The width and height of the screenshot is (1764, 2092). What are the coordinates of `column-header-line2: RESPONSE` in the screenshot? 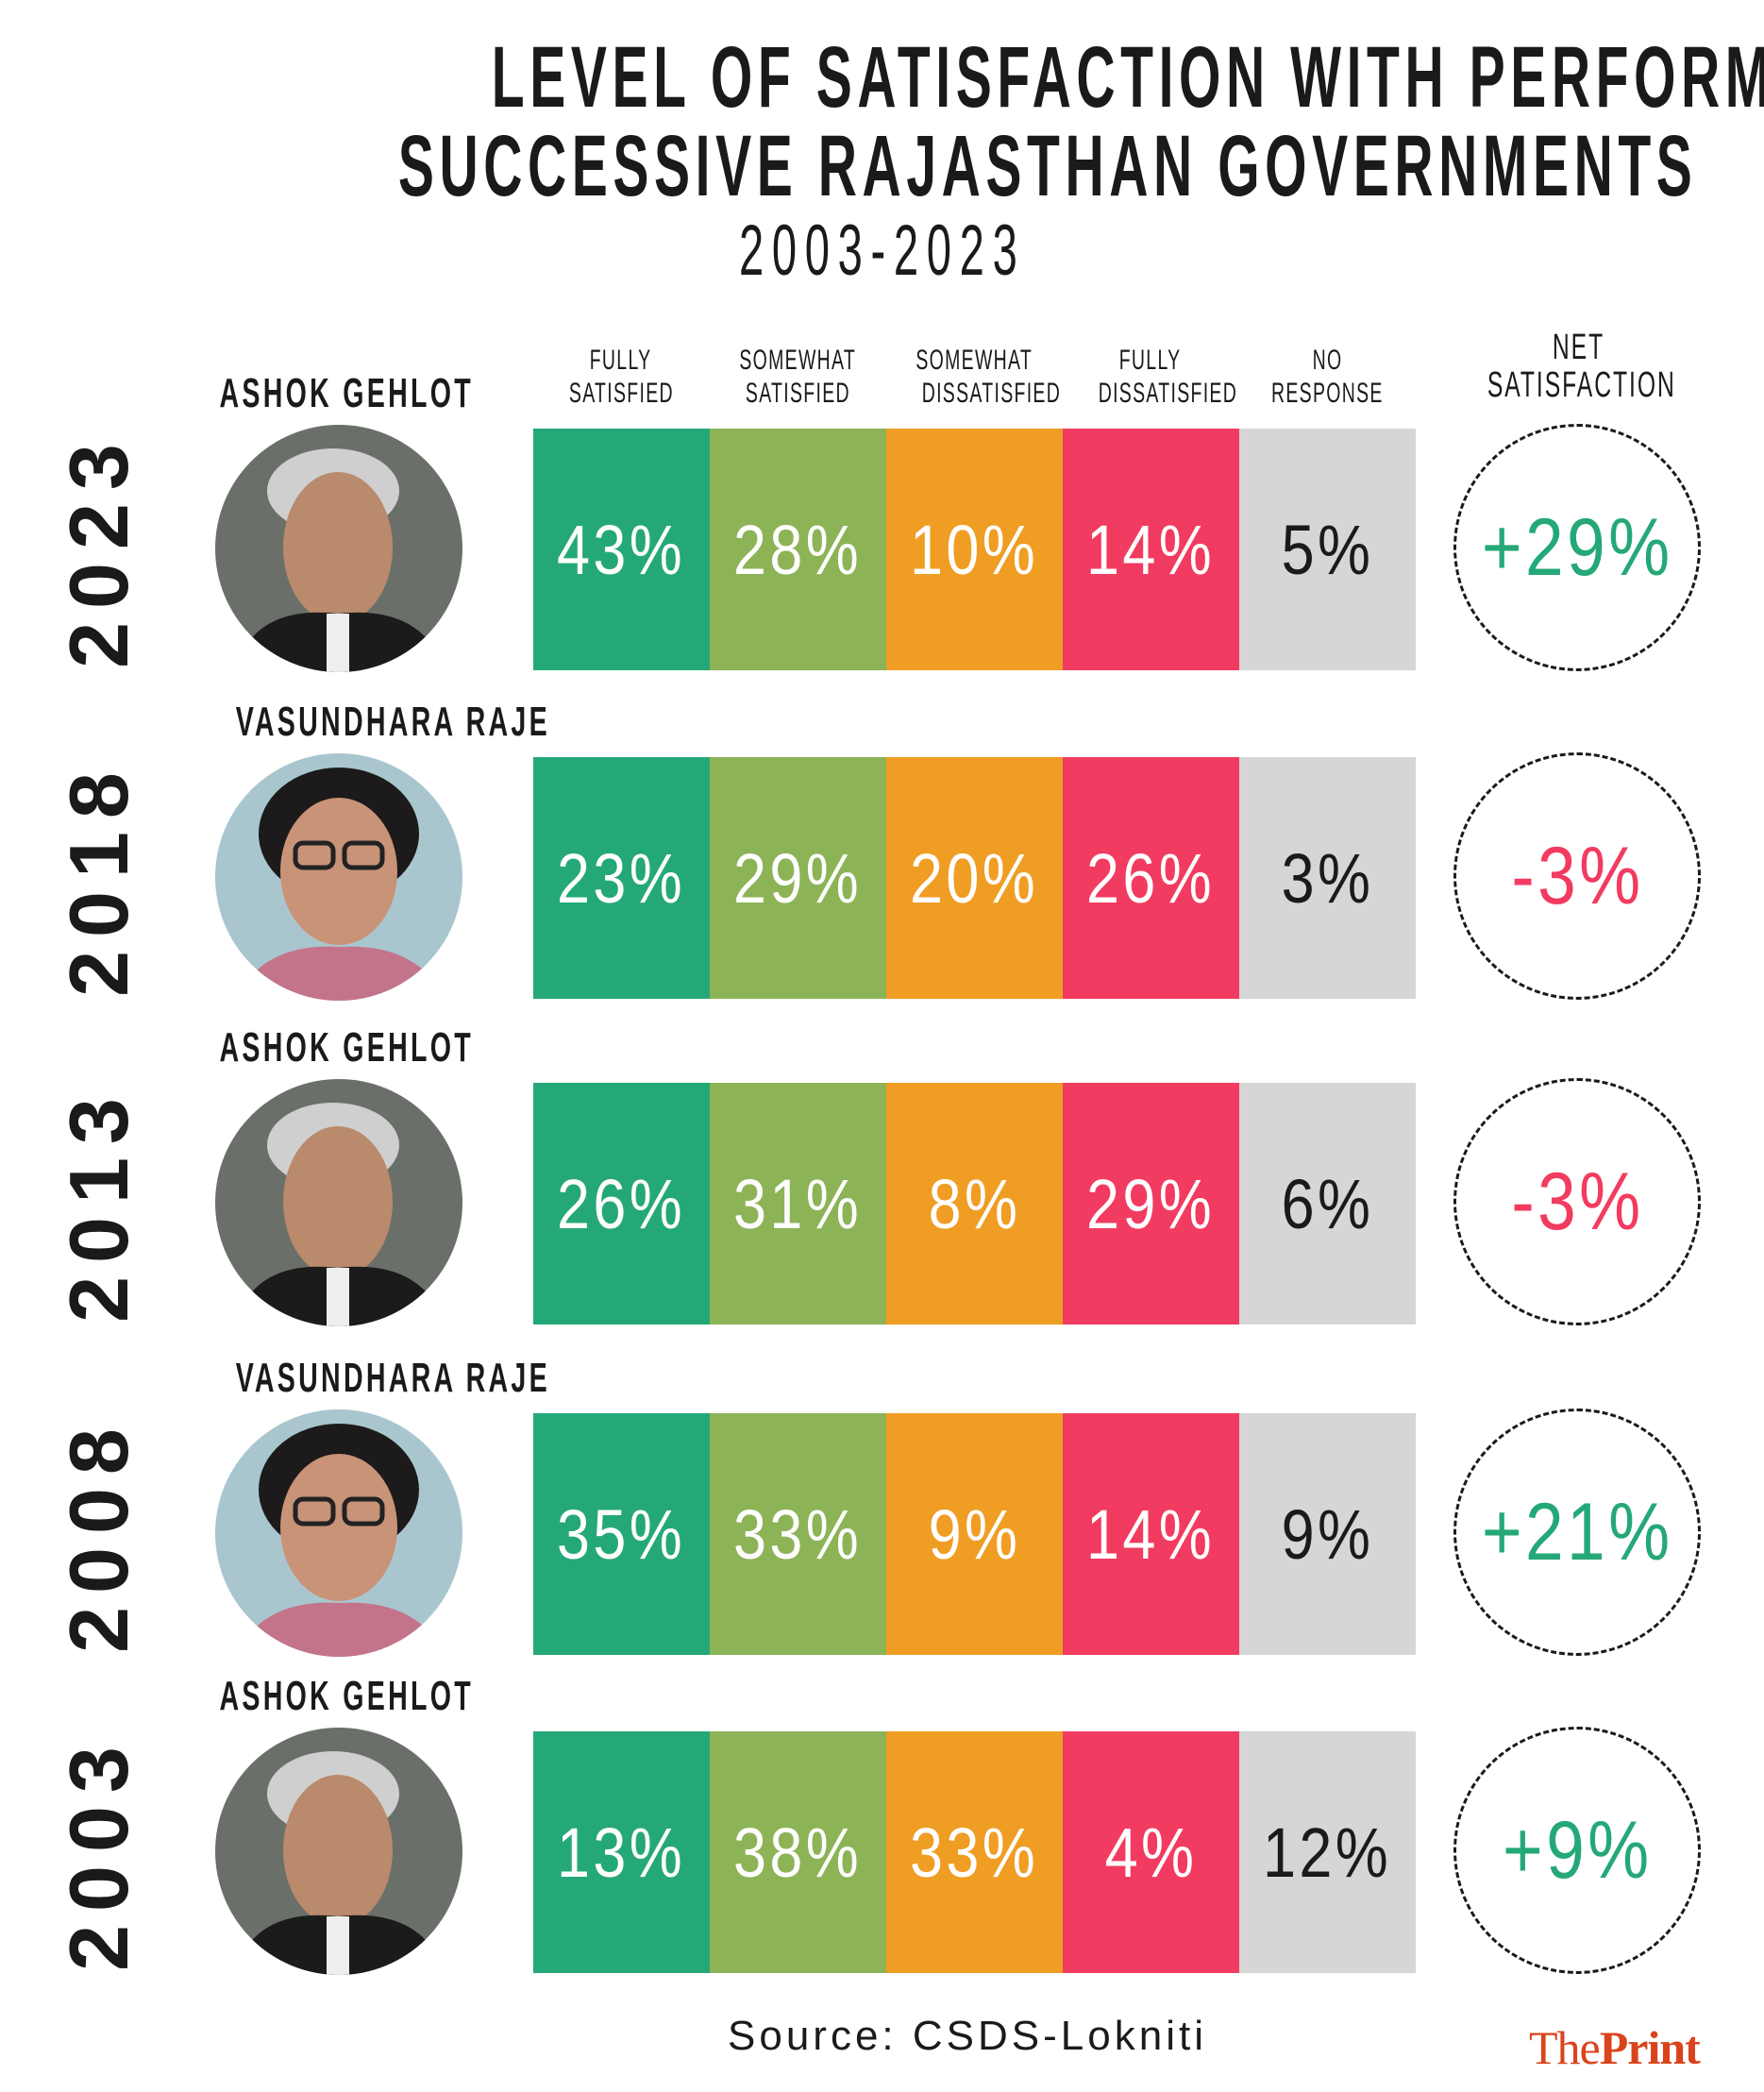 It's located at (1327, 393).